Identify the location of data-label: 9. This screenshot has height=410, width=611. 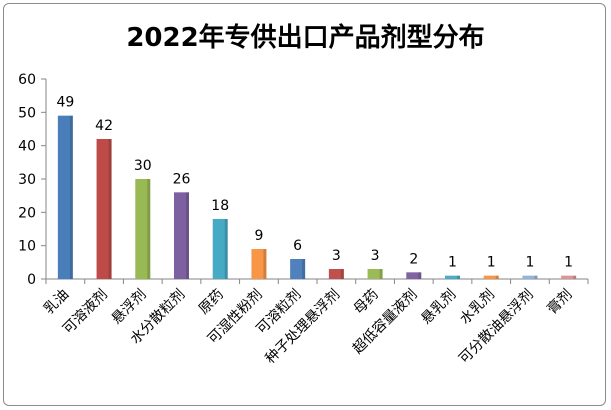
(258, 236).